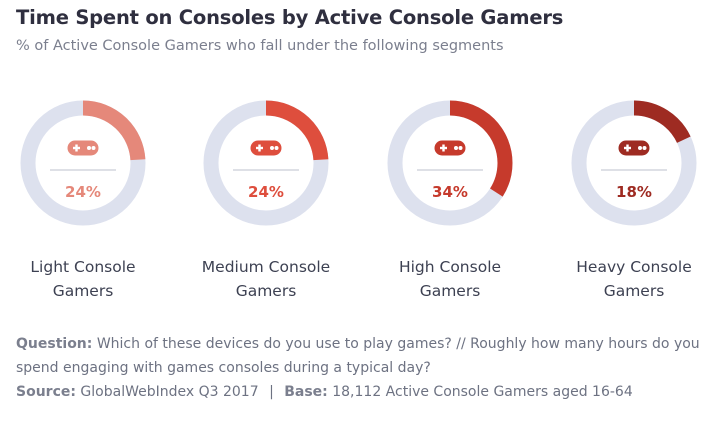 The image size is (713, 424). Describe the element at coordinates (306, 392) in the screenshot. I see `base-label: Base:` at that location.